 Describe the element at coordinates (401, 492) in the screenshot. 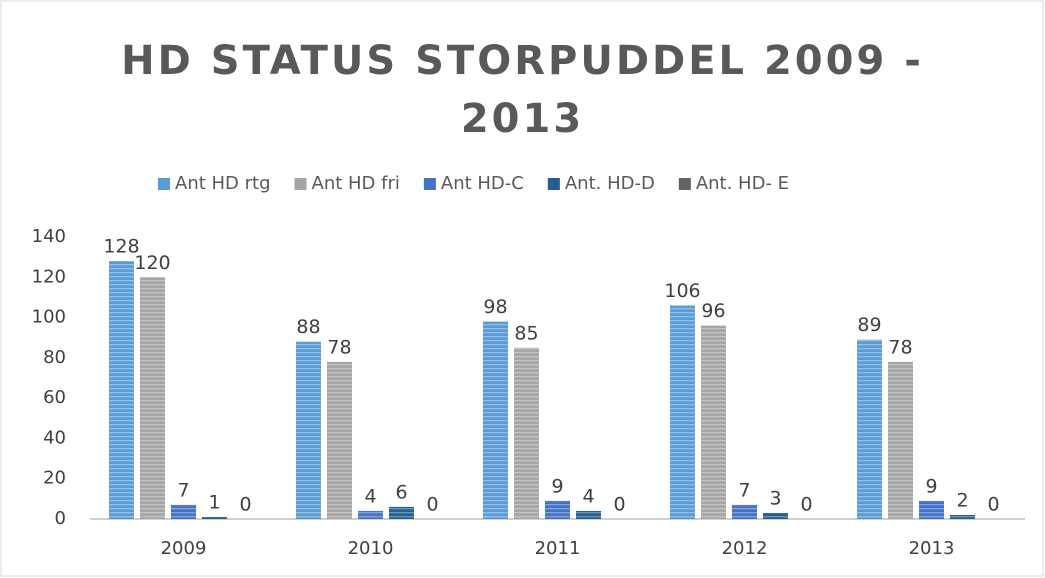

I see `data-label: 6` at that location.